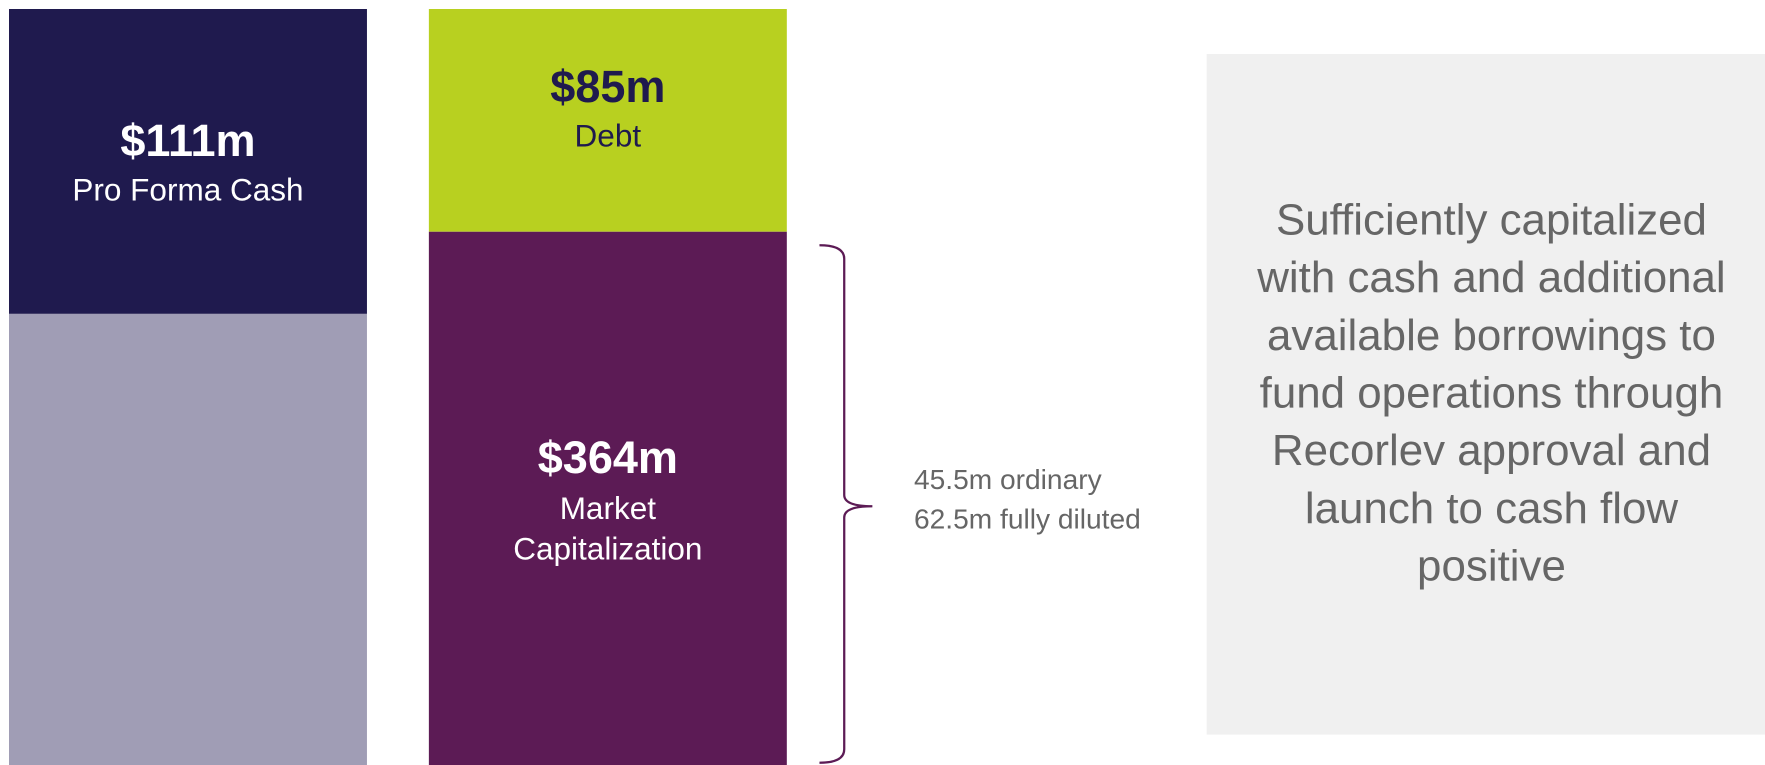 The width and height of the screenshot is (1765, 765). I want to click on debt-amount: $85m, so click(607, 86).